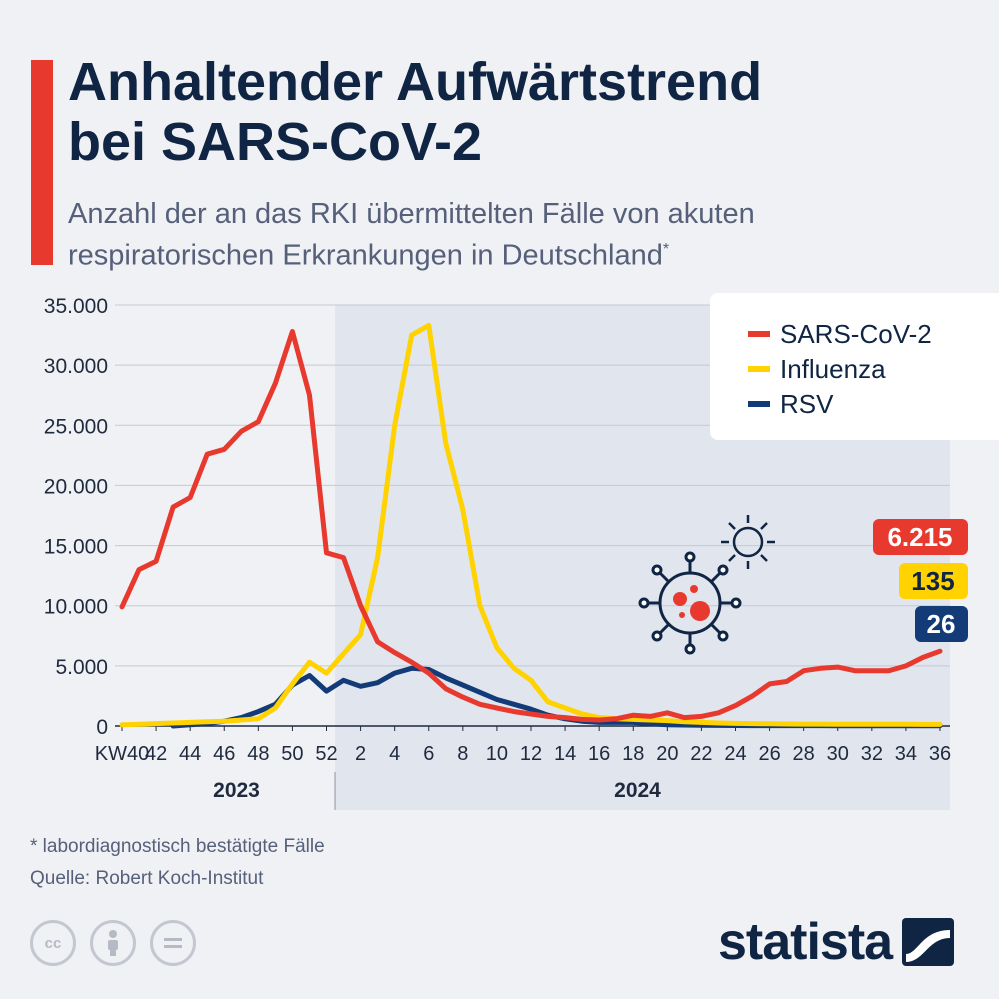 The width and height of the screenshot is (999, 999). I want to click on footnote: * labordiagnostisch bestätigte Fälle, so click(177, 846).